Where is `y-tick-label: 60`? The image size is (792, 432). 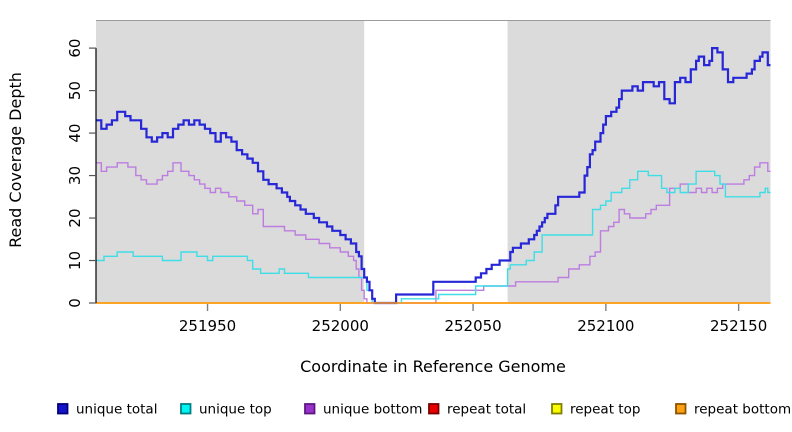 y-tick-label: 60 is located at coordinates (75, 48).